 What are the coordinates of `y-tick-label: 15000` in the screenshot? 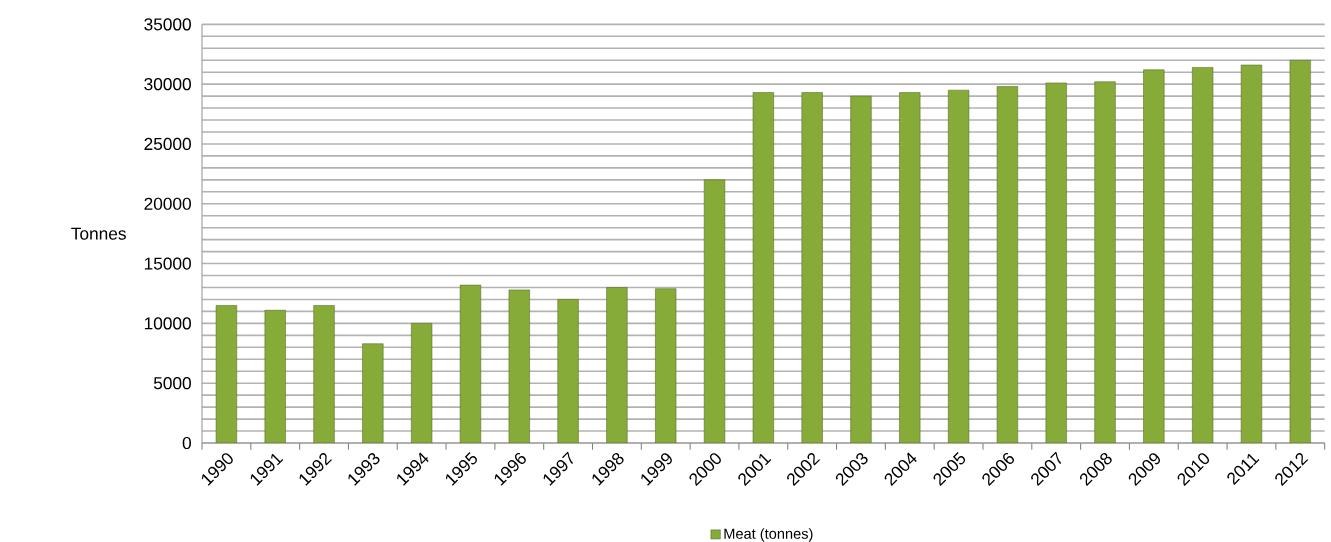 It's located at (167, 263).